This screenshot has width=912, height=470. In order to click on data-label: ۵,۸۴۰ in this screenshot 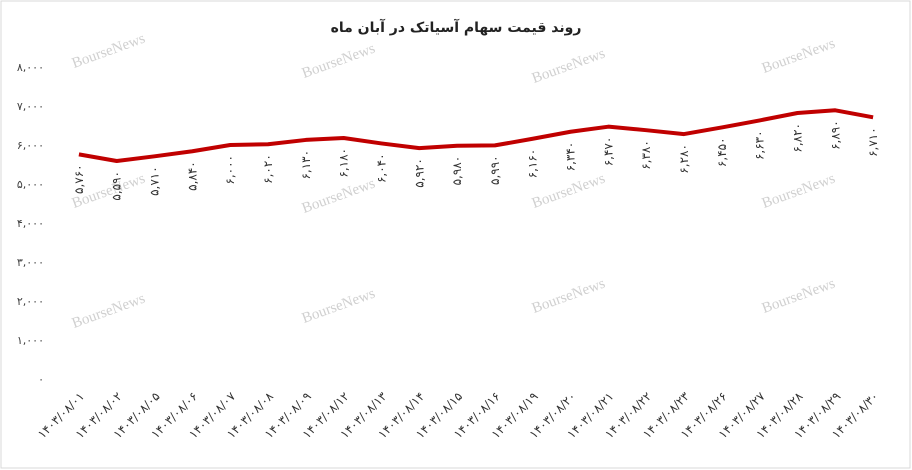, I will do `click(192, 176)`.